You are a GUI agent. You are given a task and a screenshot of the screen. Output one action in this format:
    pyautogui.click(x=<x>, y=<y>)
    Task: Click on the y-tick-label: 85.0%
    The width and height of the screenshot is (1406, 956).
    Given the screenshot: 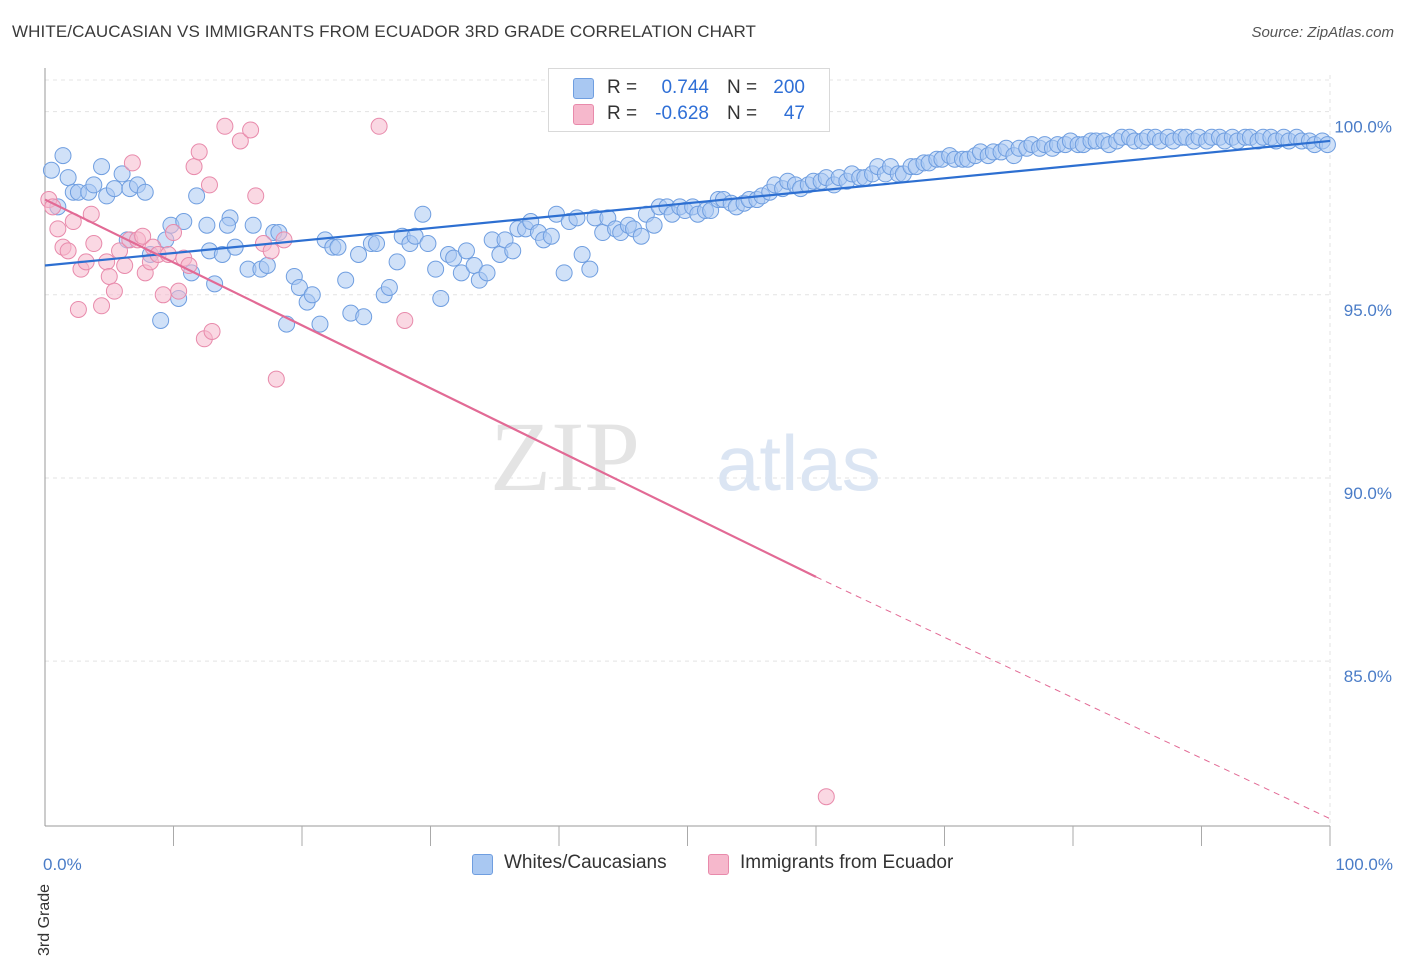 What is the action you would take?
    pyautogui.click(x=1368, y=676)
    